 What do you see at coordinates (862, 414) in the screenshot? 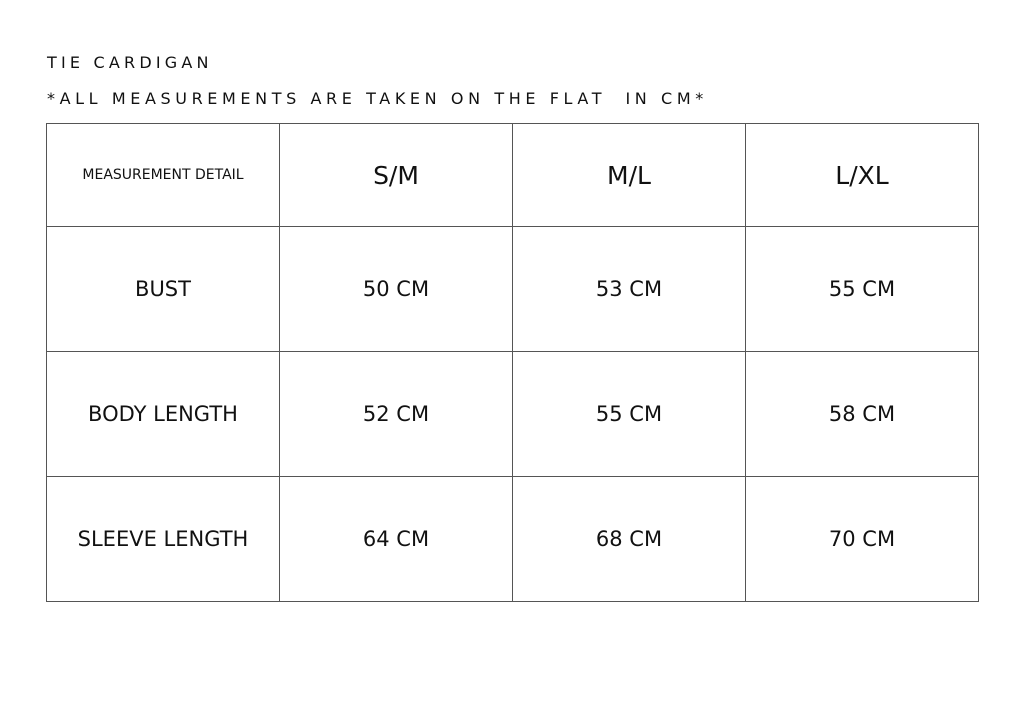
I see `table-cell: 58 CM` at bounding box center [862, 414].